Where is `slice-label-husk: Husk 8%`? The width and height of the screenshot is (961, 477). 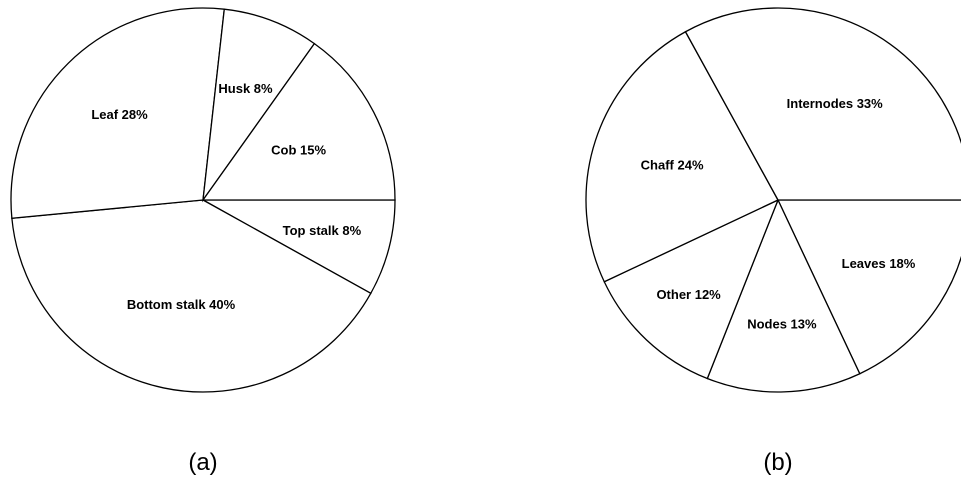 slice-label-husk: Husk 8% is located at coordinates (245, 88).